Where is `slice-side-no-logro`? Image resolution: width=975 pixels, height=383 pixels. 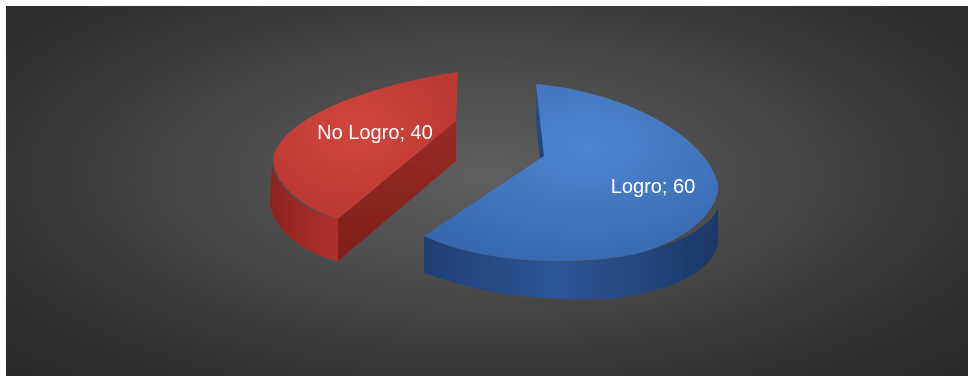 slice-side-no-logro is located at coordinates (304, 212).